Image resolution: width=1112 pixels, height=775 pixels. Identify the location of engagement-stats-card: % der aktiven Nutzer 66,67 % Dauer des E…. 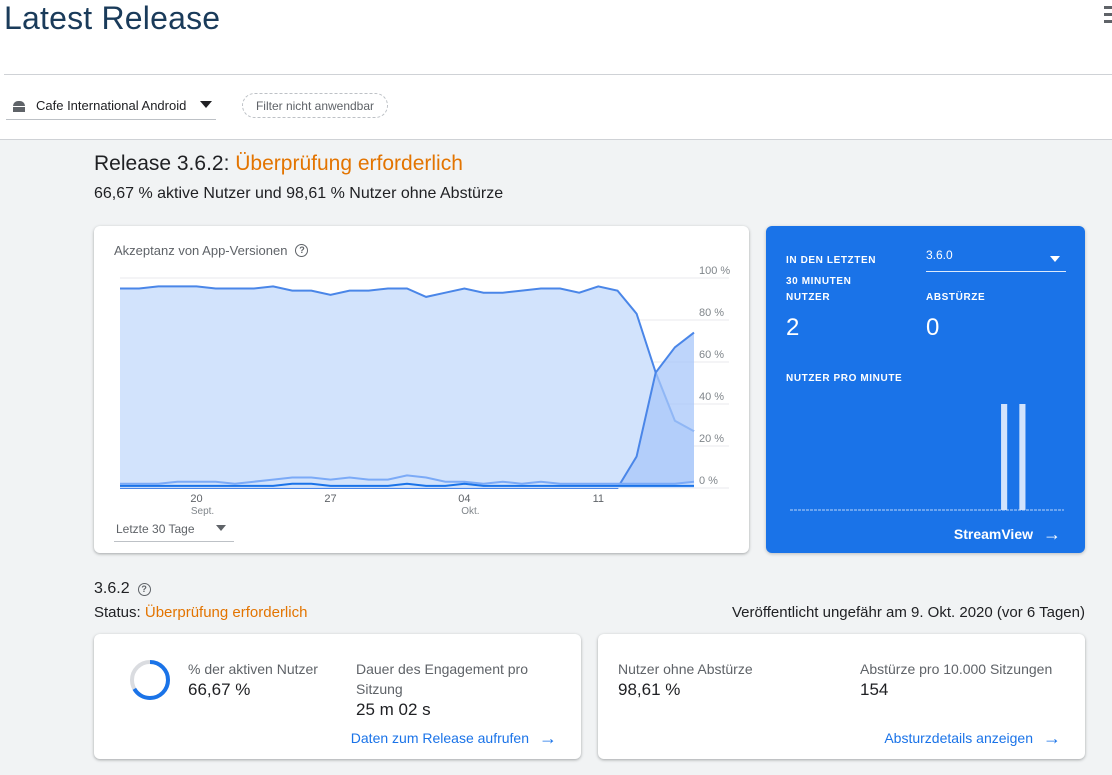
(337, 696).